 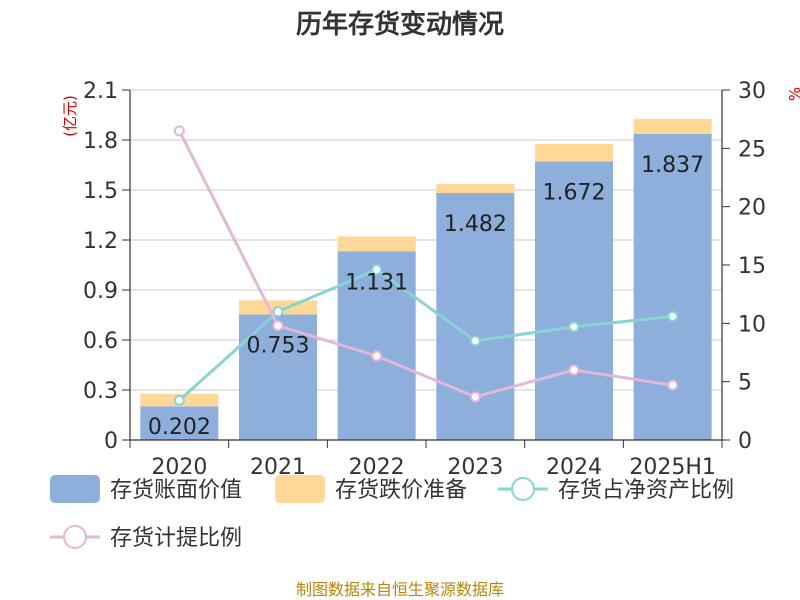 What do you see at coordinates (100, 141) in the screenshot?
I see `left-tick-label: 1.8` at bounding box center [100, 141].